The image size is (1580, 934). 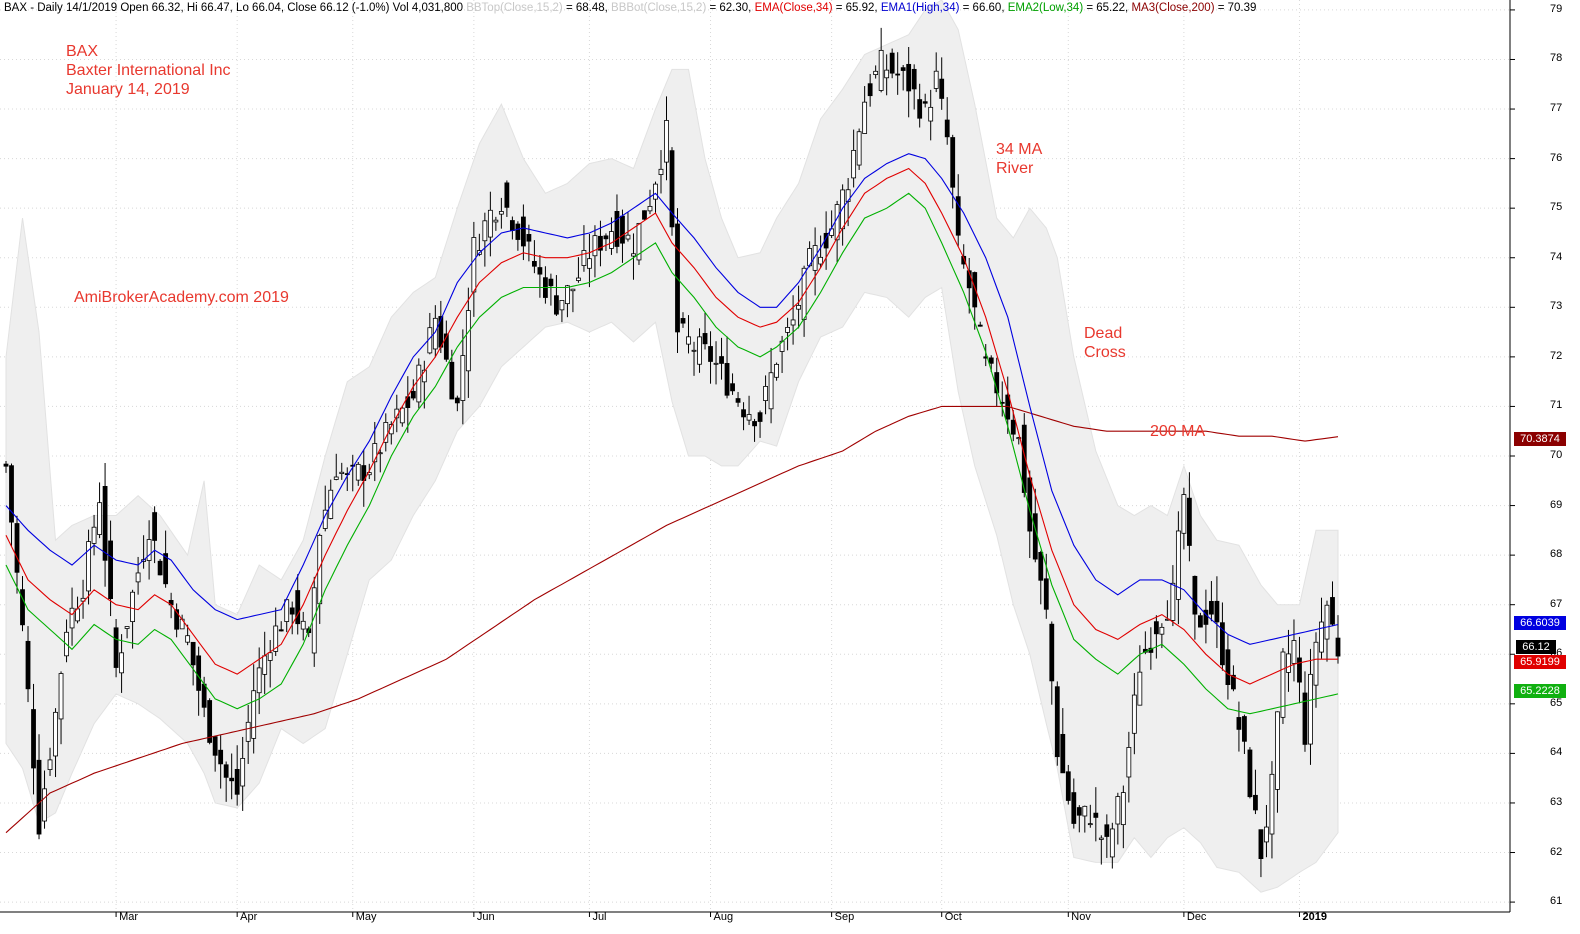 What do you see at coordinates (366, 917) in the screenshot?
I see `x-tick-label: May` at bounding box center [366, 917].